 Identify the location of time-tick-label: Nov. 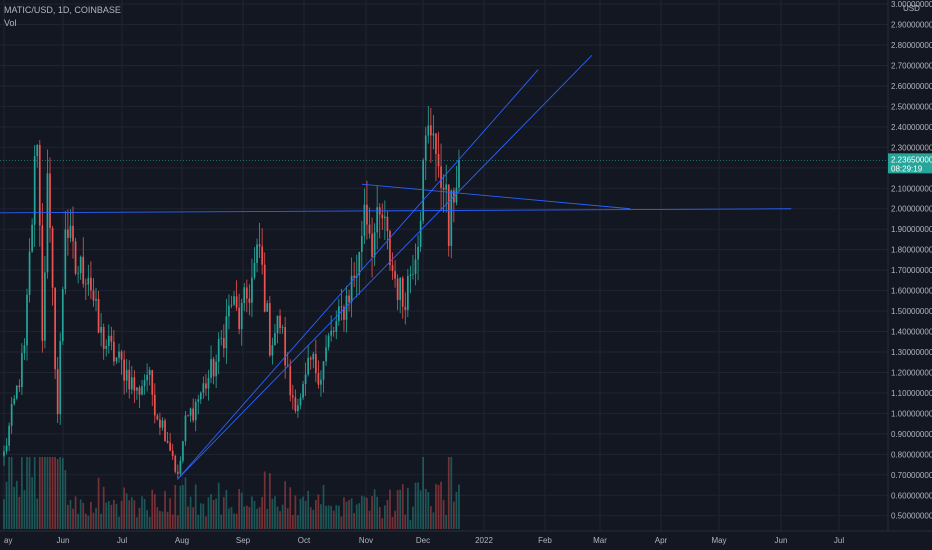
(366, 540).